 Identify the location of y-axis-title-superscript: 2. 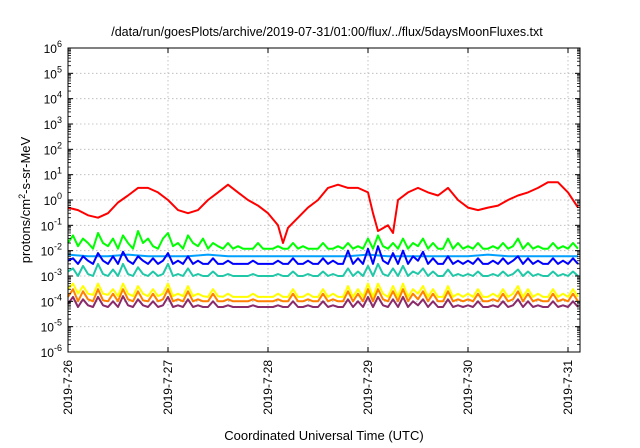
(22, 196).